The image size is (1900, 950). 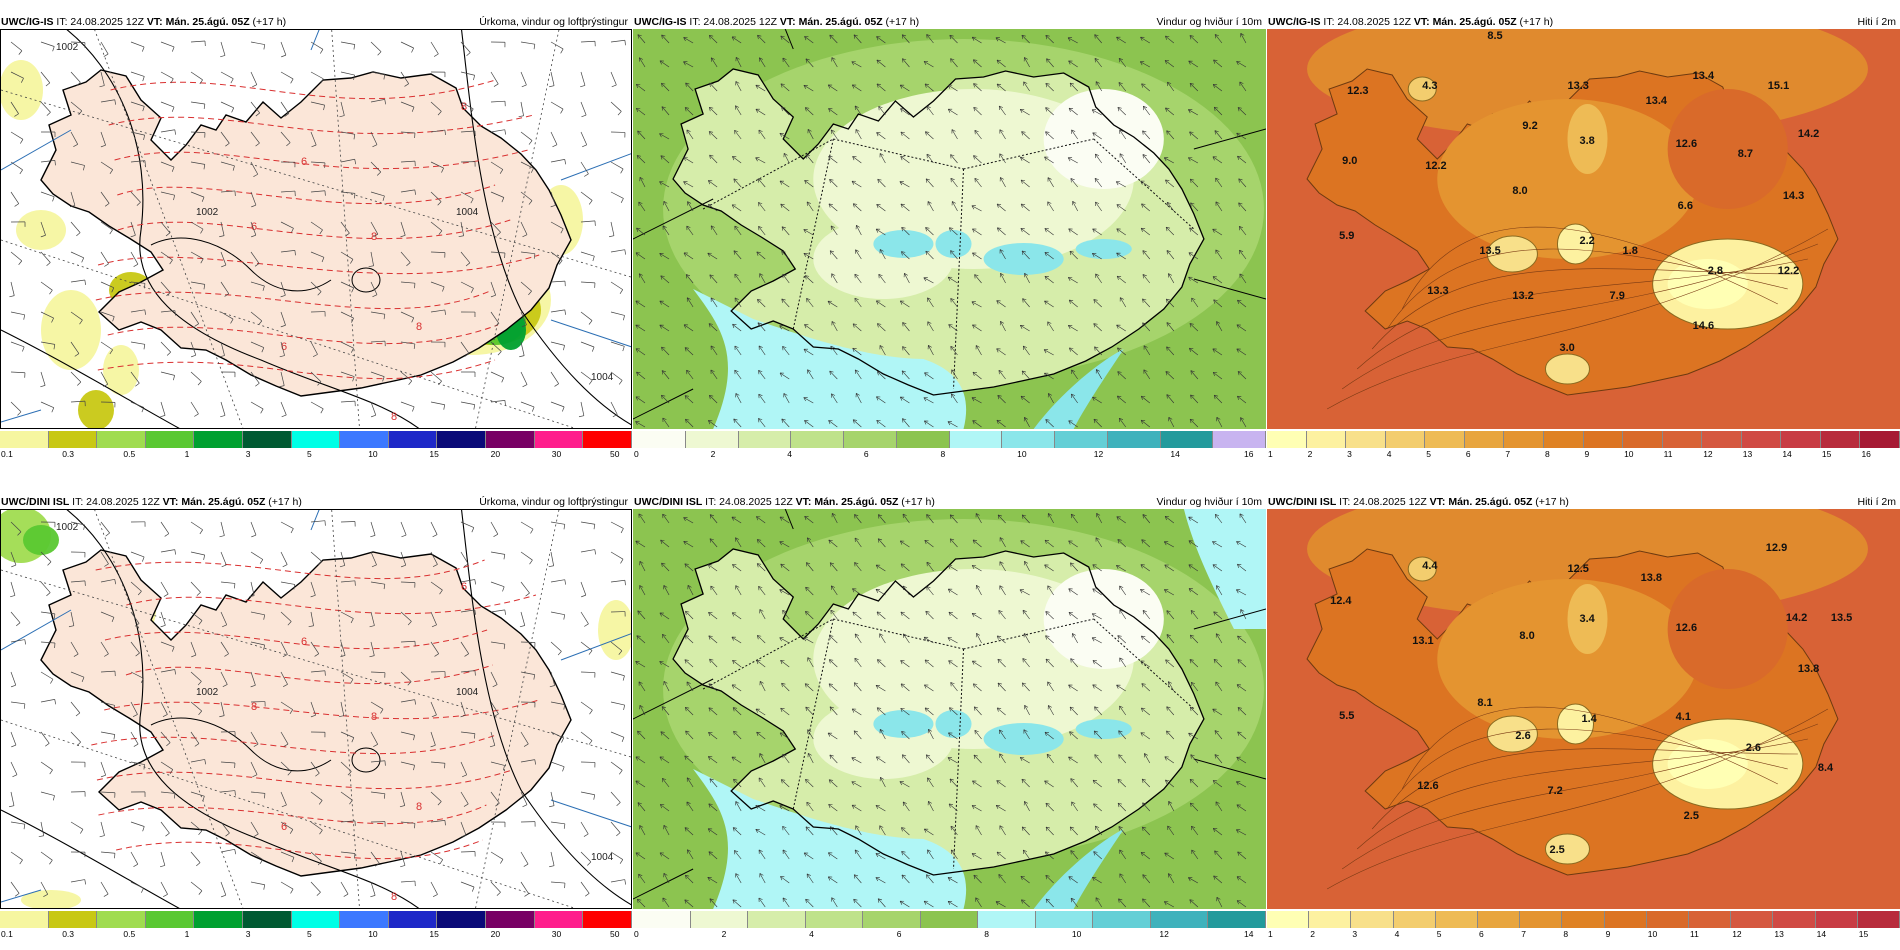 What do you see at coordinates (1686, 144) in the screenshot?
I see `temperature-value: 12.6` at bounding box center [1686, 144].